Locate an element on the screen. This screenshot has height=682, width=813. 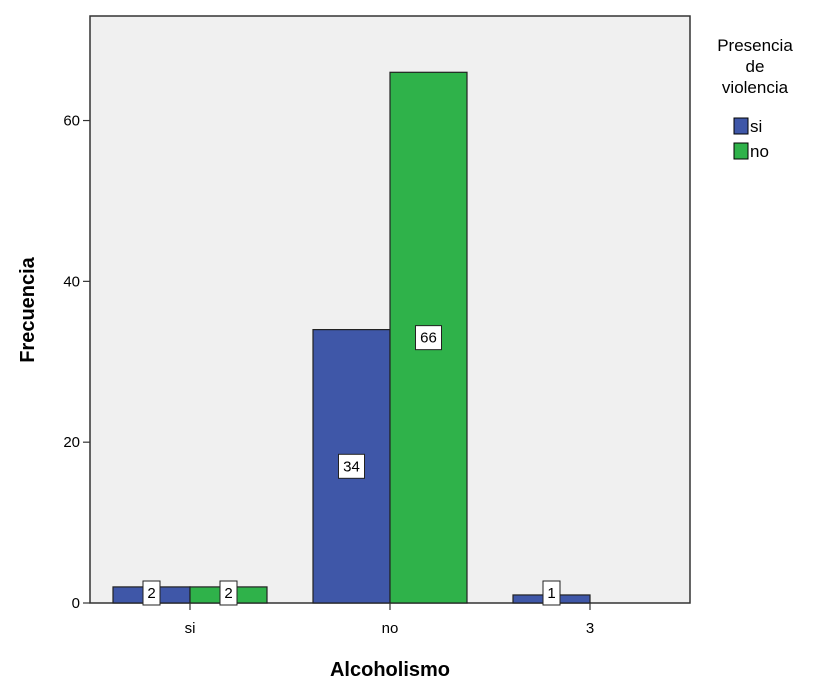
data-label: 66 is located at coordinates (428, 338).